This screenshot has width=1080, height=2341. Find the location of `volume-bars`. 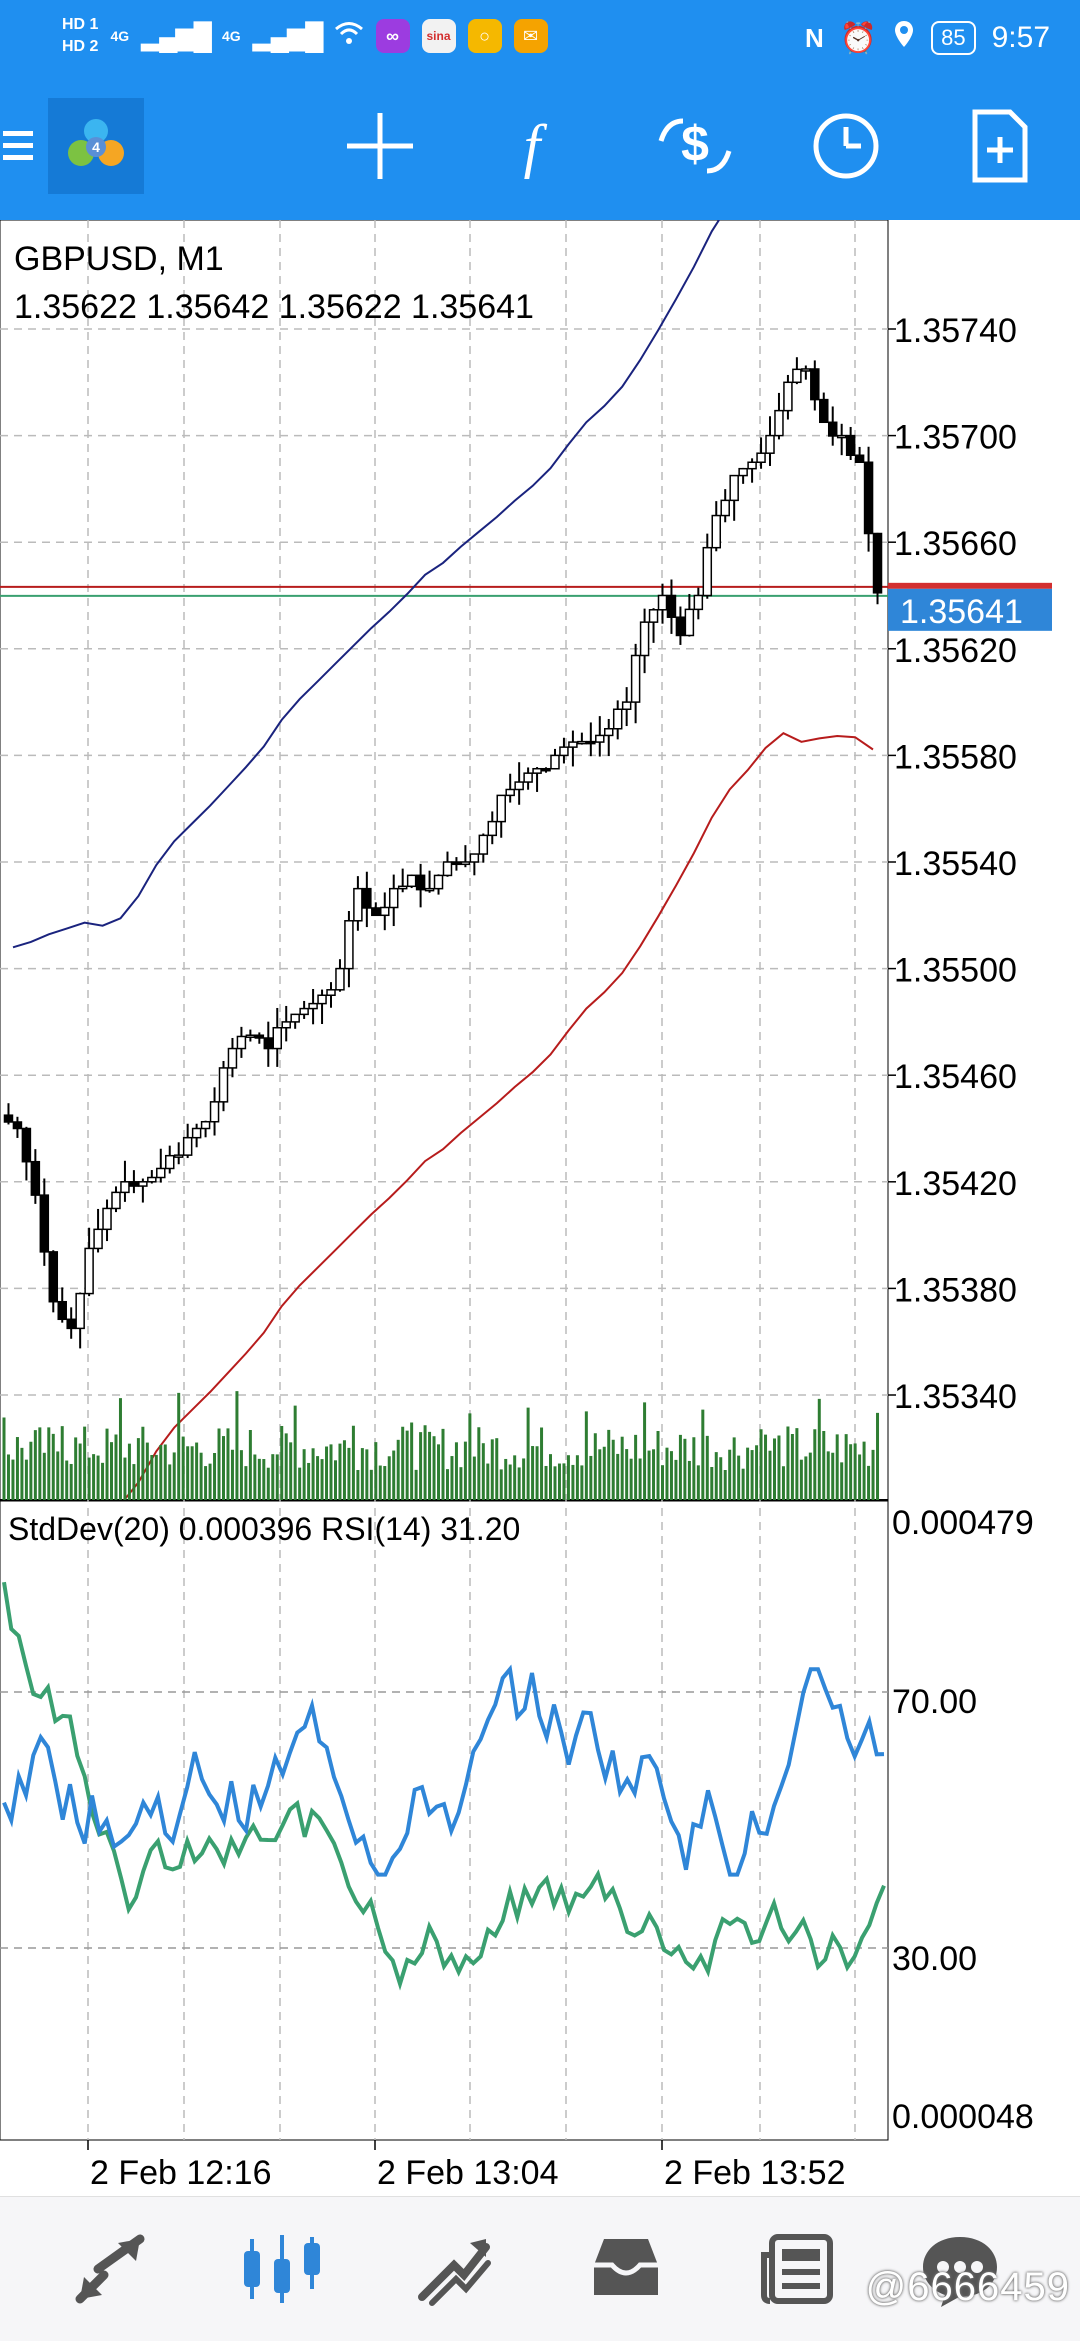

volume-bars is located at coordinates (441, 1445).